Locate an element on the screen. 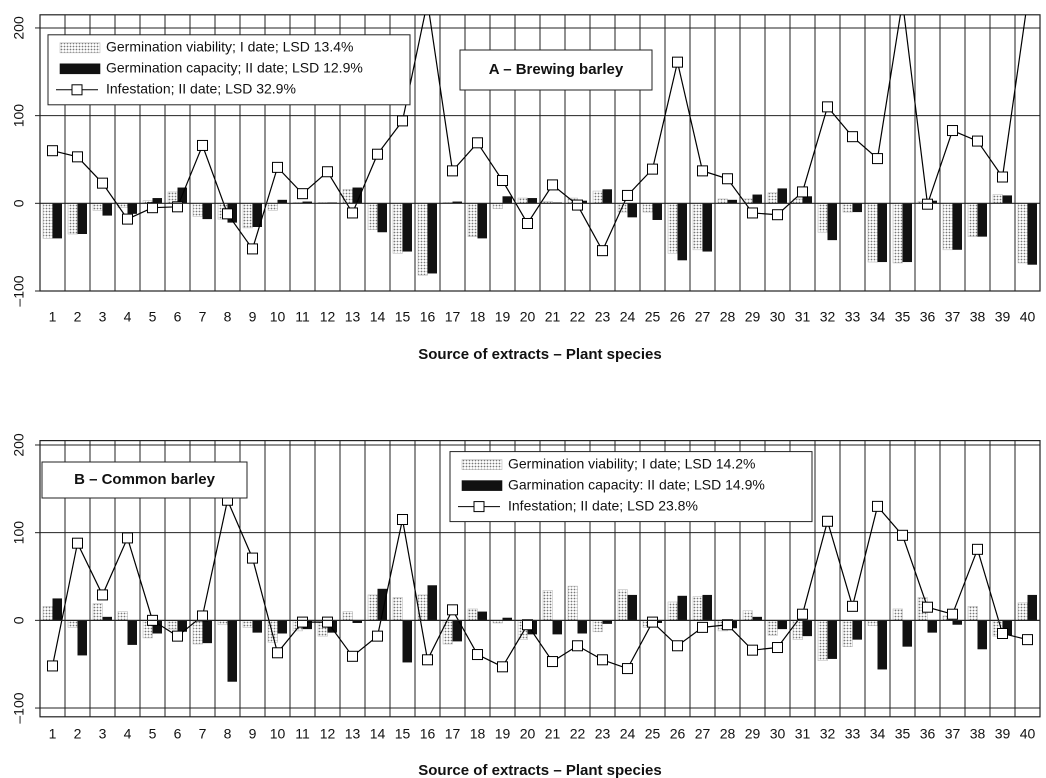 This screenshot has width=1046, height=778. x-tick-label: 18 is located at coordinates (478, 734).